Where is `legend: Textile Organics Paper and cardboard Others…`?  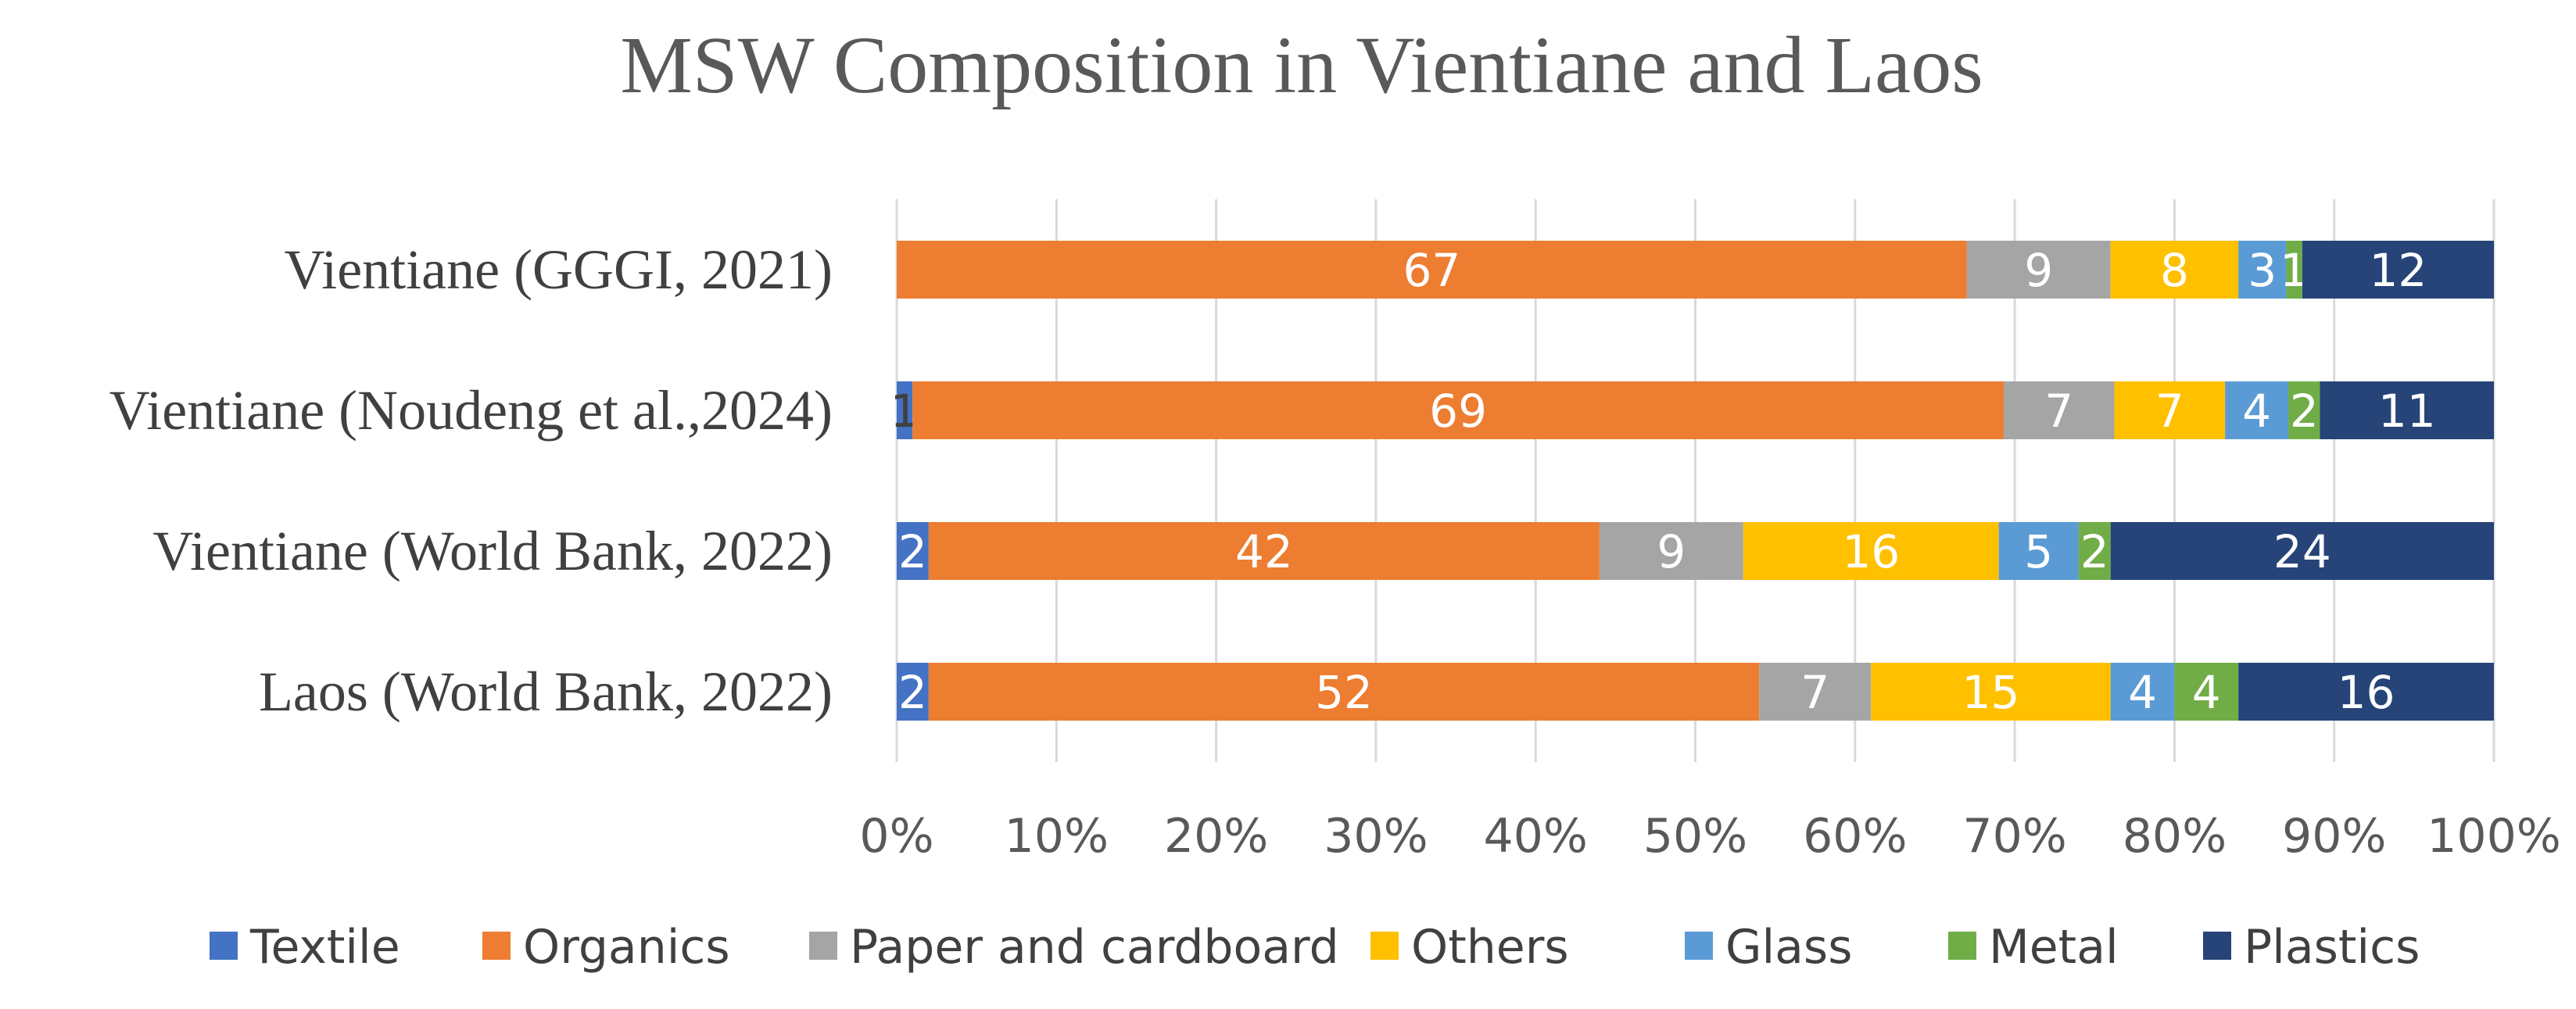 legend: Textile Organics Paper and cardboard Others… is located at coordinates (1315, 948).